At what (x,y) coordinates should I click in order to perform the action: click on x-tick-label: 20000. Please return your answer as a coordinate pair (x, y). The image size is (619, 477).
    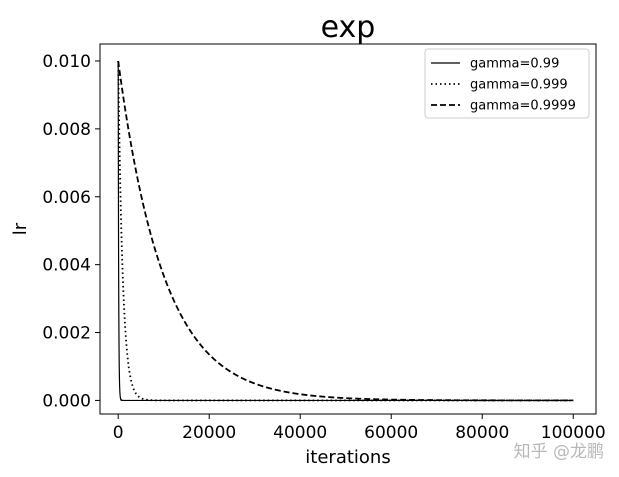
    Looking at the image, I should click on (209, 433).